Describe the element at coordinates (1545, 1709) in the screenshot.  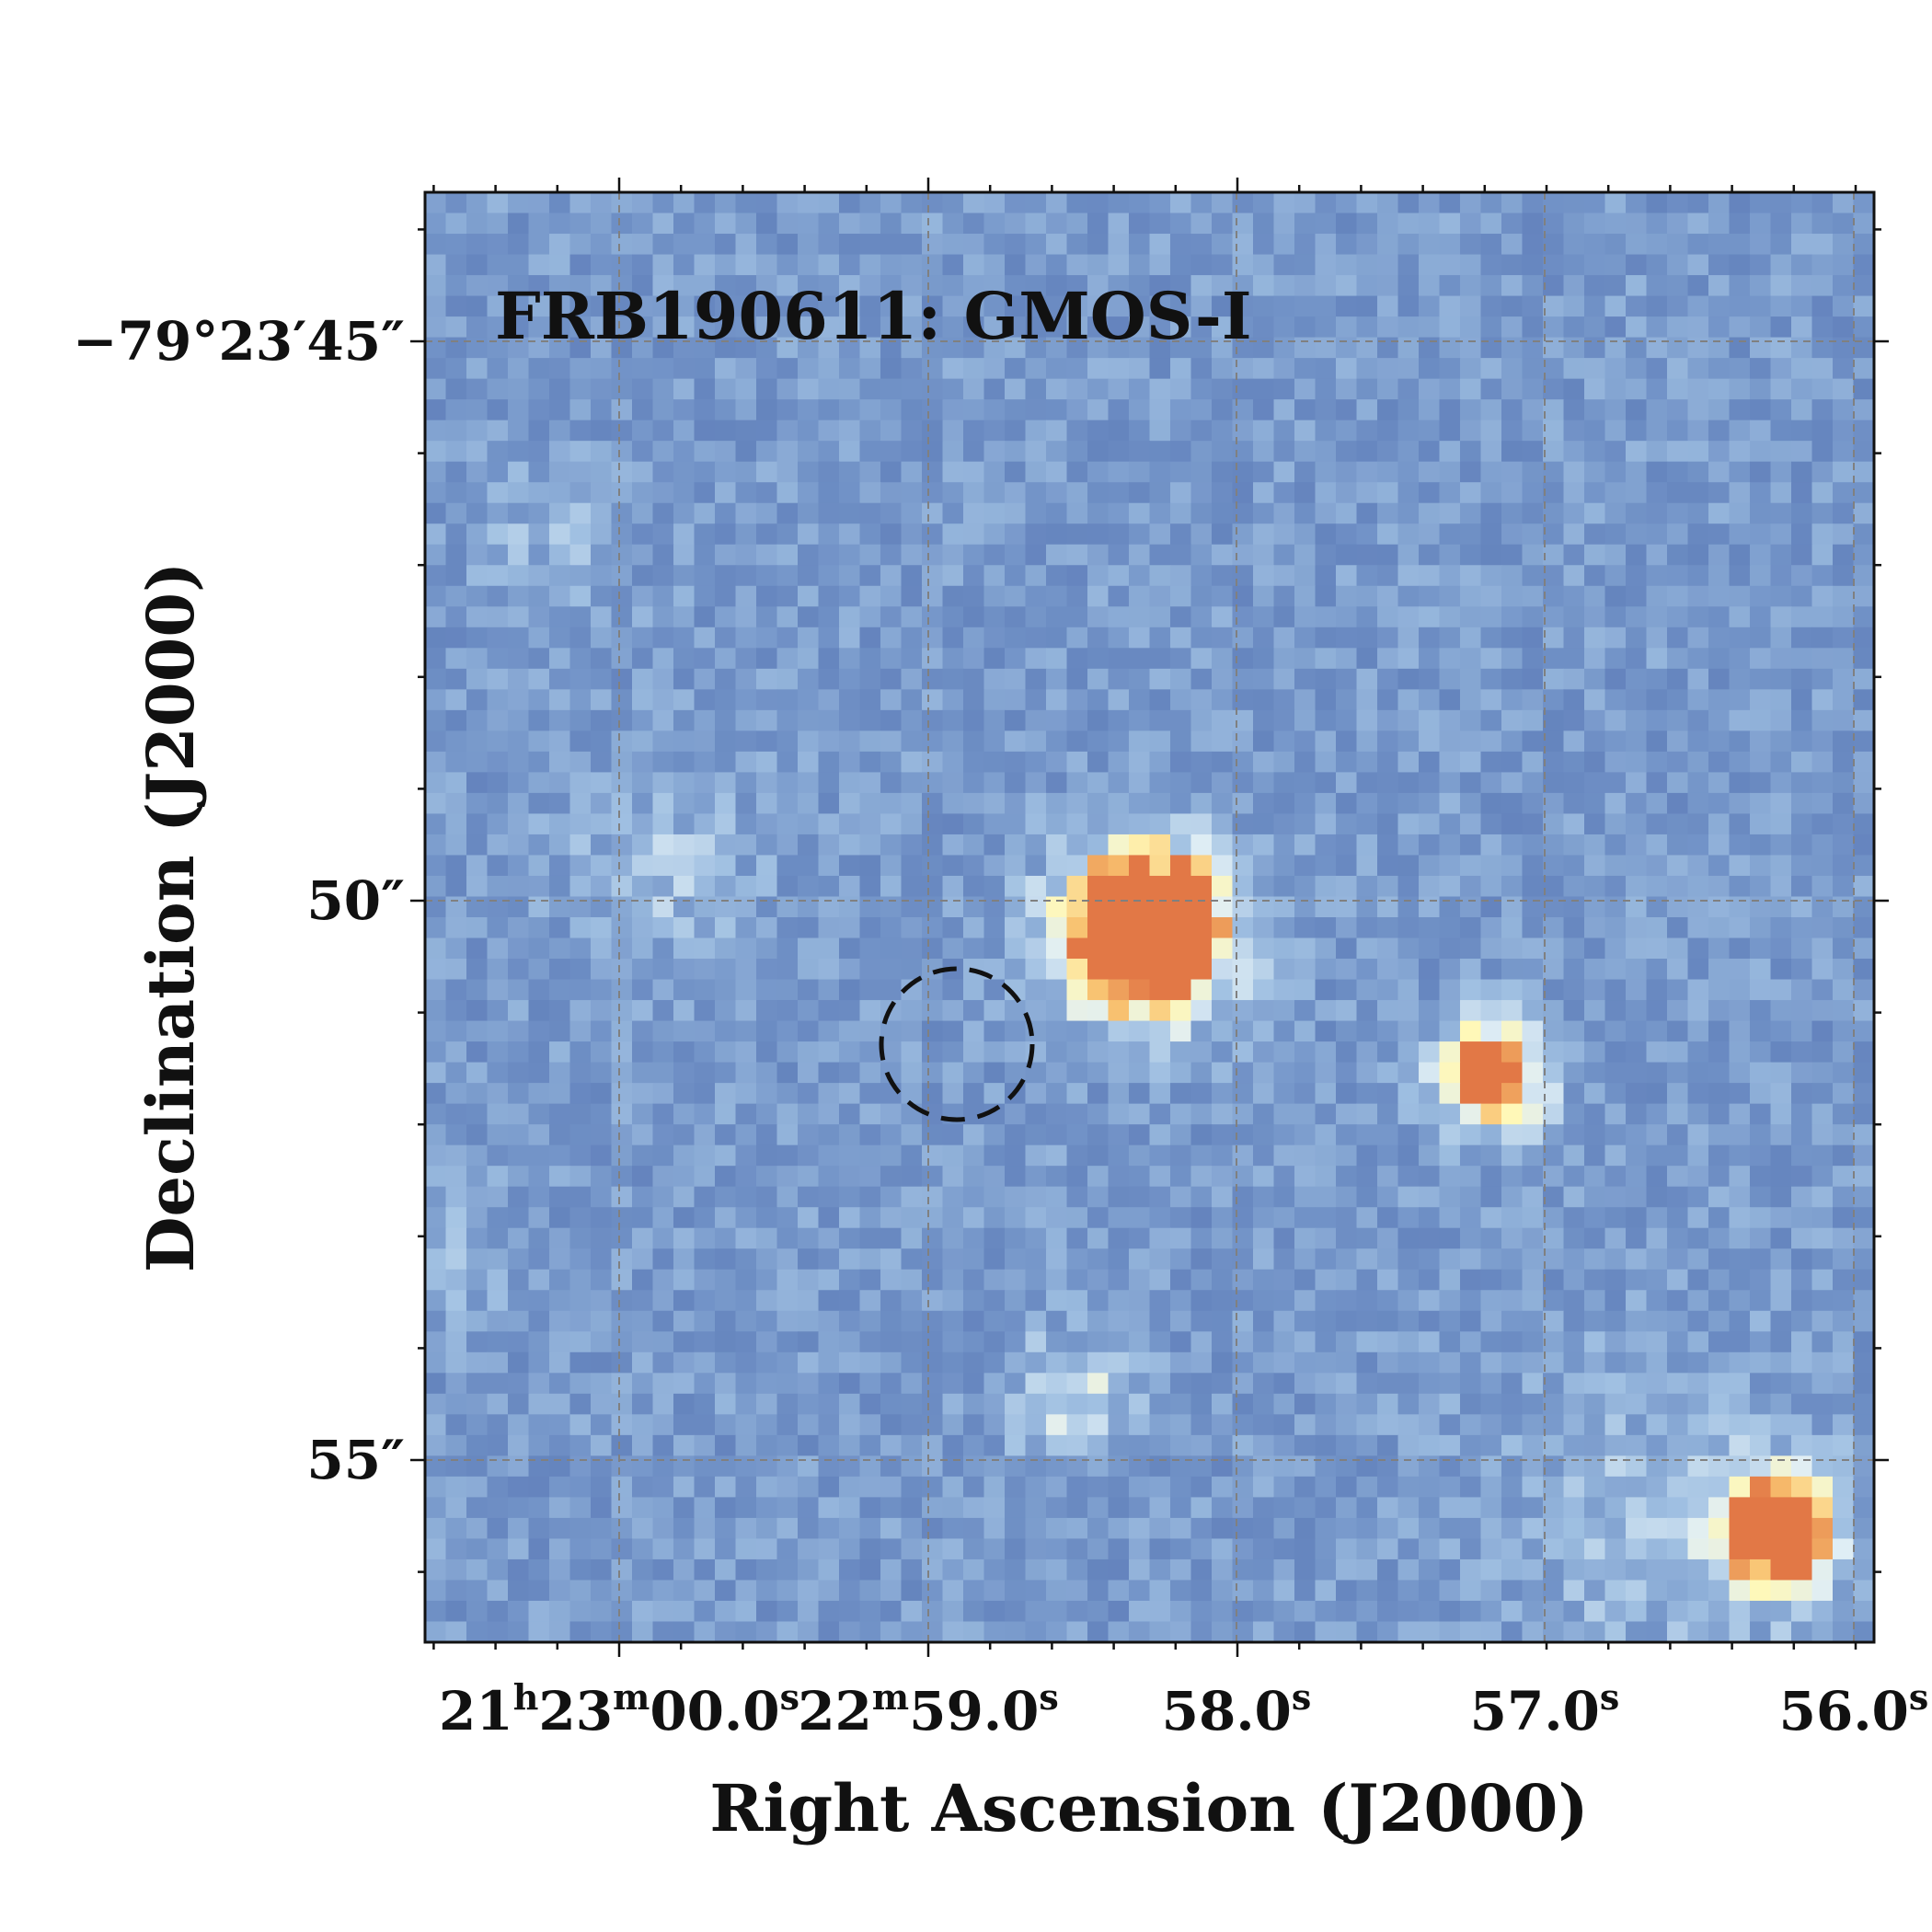
I see `x-tick-label: 57.0s` at that location.